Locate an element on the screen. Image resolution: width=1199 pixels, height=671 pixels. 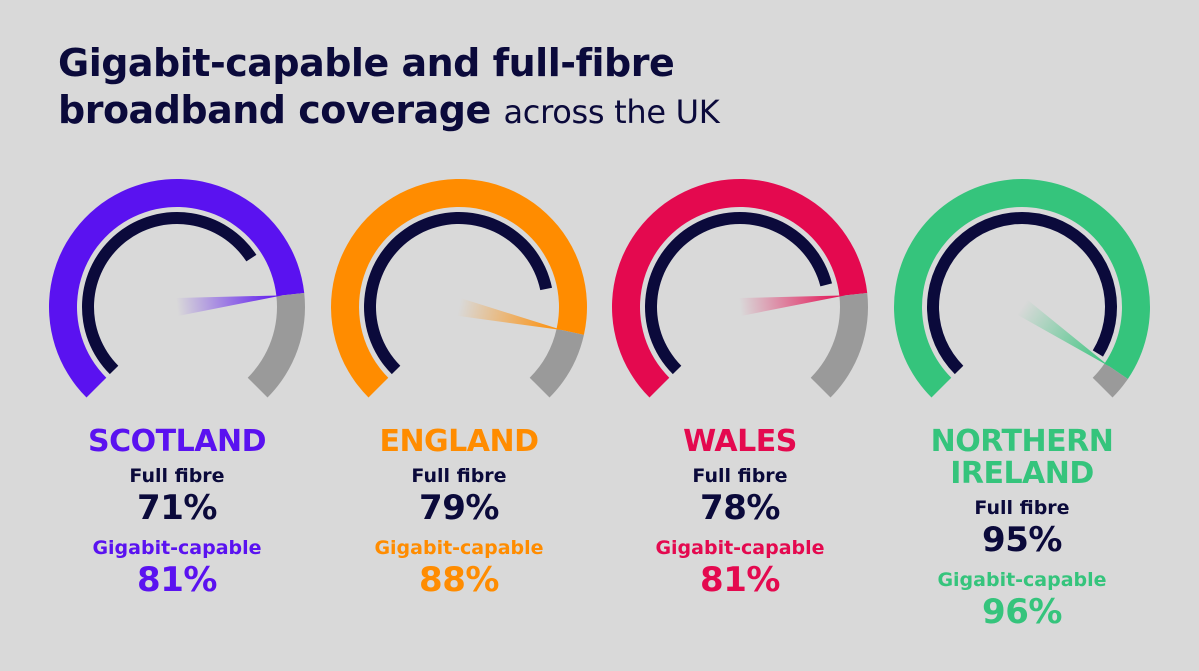
title-line-1: Gigabit-capable and full-fibre is located at coordinates (366, 63).